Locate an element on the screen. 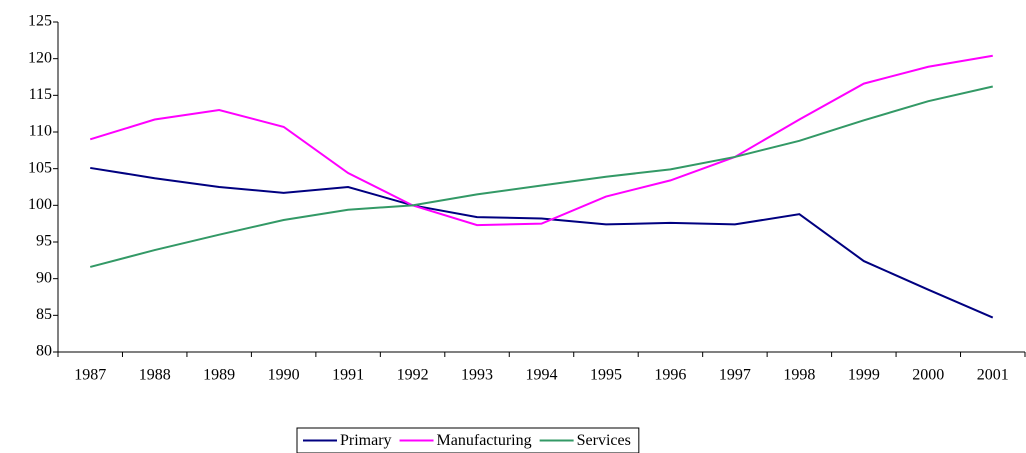 This screenshot has width=1026, height=453. x-tick-label: 1988 is located at coordinates (155, 375).